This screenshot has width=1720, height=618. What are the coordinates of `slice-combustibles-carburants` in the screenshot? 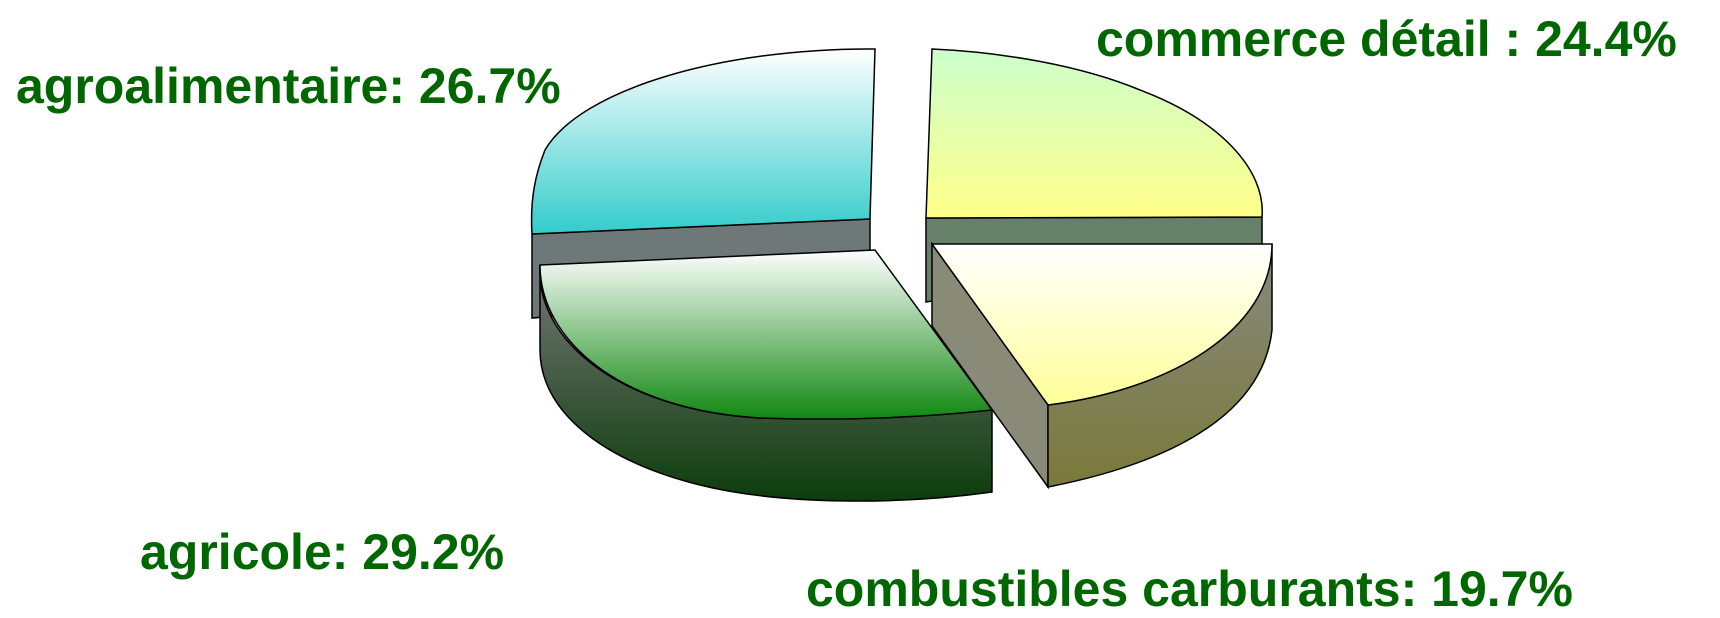 It's located at (1101, 365).